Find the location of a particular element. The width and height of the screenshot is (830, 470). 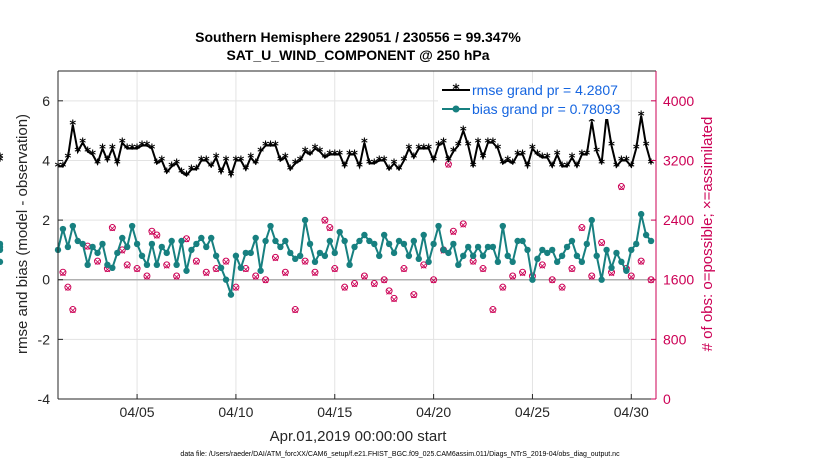

x-tick-label: 04/20 is located at coordinates (433, 412).